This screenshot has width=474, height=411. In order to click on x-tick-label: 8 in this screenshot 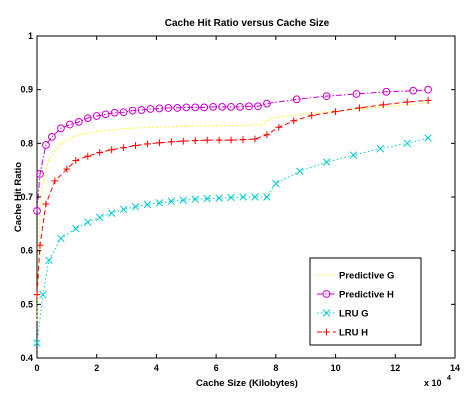, I will do `click(275, 368)`.